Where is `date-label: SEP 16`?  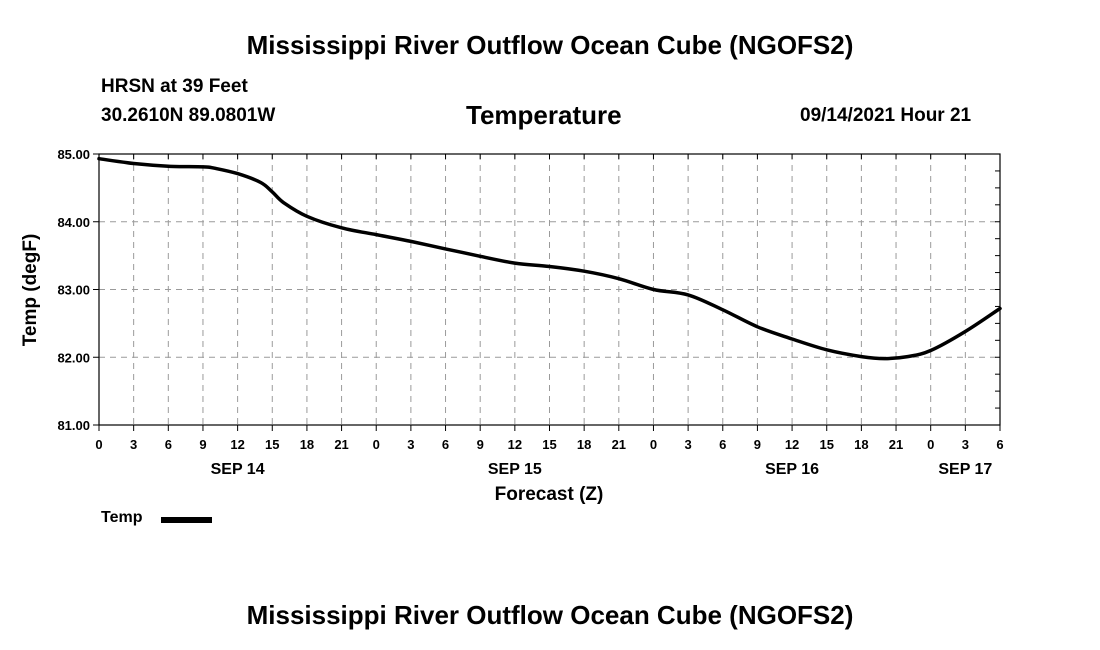
date-label: SEP 16 is located at coordinates (792, 469).